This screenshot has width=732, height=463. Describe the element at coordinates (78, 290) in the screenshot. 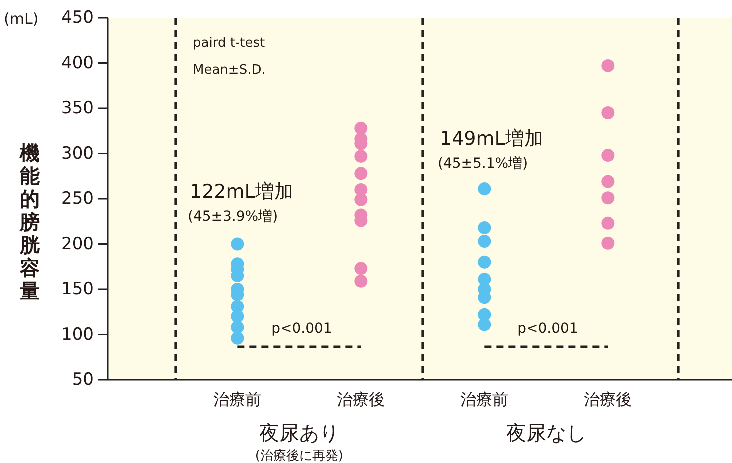

I see `y-tick-label: 150` at that location.